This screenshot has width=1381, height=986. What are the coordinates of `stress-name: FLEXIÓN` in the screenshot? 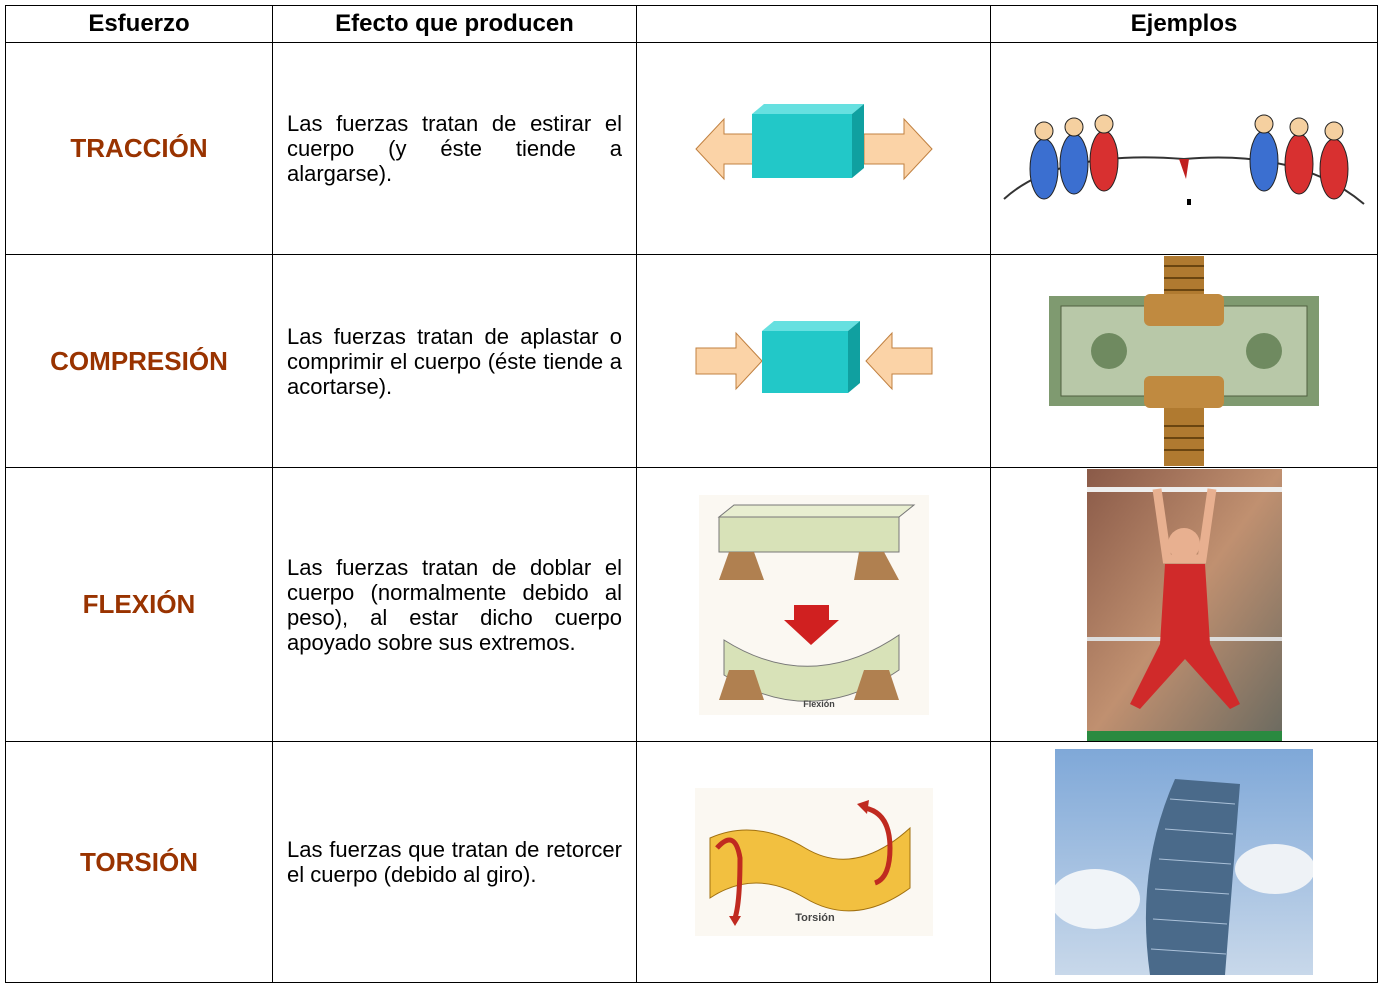 It's located at (139, 604).